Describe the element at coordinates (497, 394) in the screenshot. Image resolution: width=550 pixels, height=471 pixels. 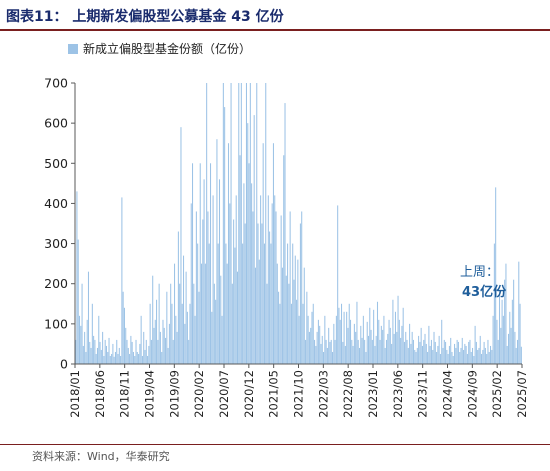
I see `x-tick-label: 2025/02` at that location.